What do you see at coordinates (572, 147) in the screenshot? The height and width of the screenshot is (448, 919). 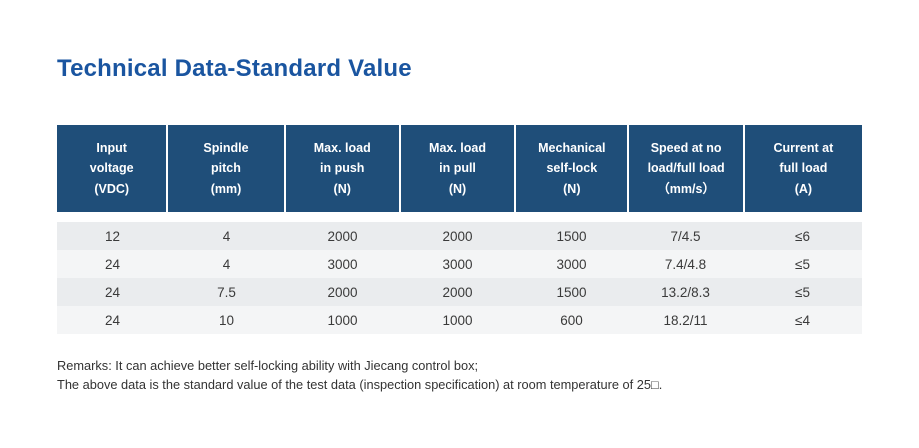 I see `header-line: Mechanical` at bounding box center [572, 147].